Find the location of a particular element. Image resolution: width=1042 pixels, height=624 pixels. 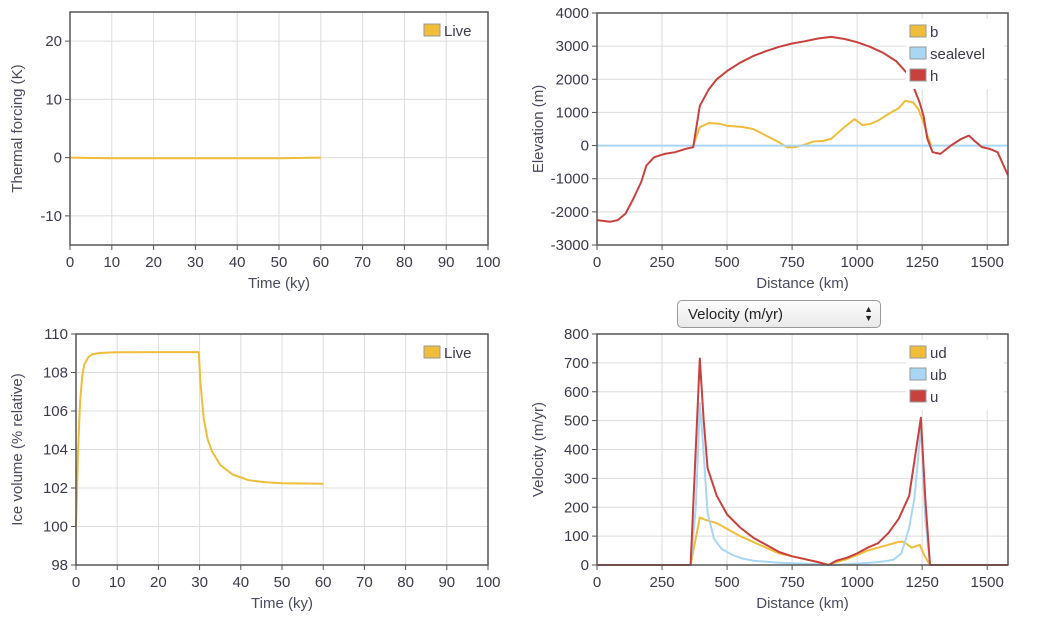

legend: b sealevel h is located at coordinates (955, 54).